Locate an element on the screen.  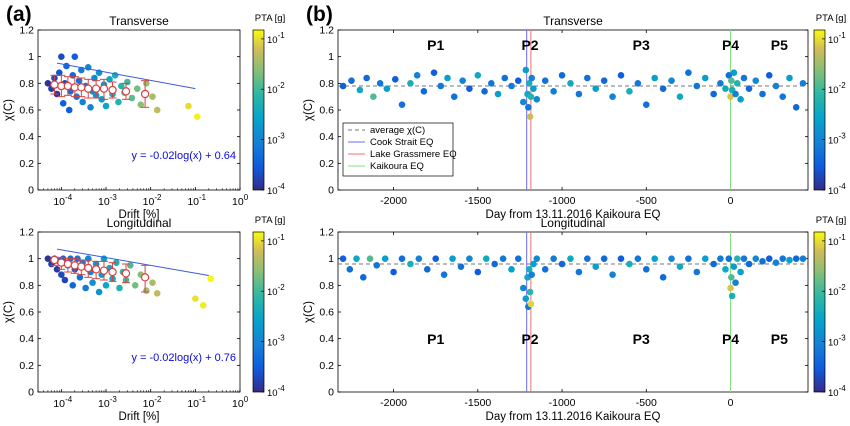
chart-b-longitudinal-colorbar-tick-label: 10-3 is located at coordinates (837, 341).